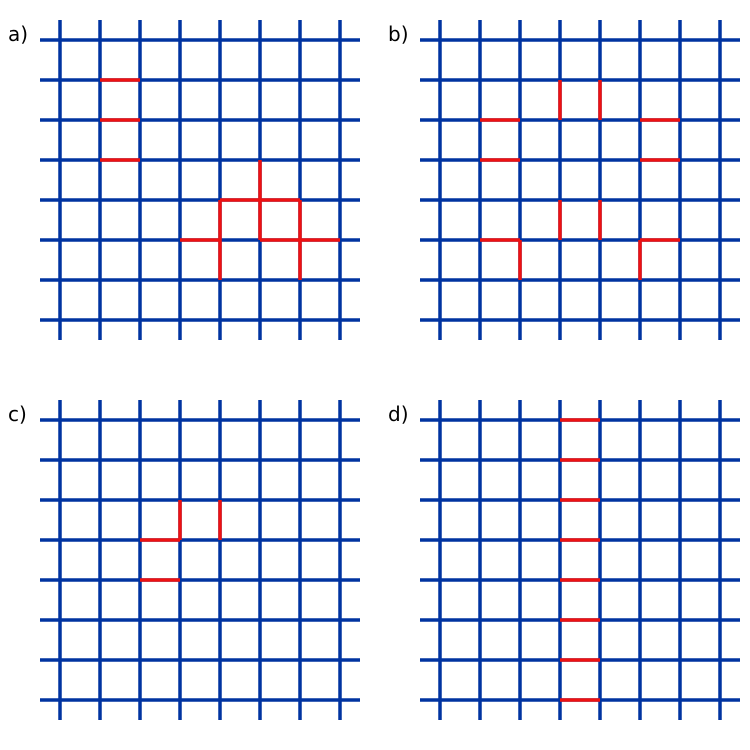 The width and height of the screenshot is (750, 750). Describe the element at coordinates (18, 34) in the screenshot. I see `panel-label-a: a)` at that location.